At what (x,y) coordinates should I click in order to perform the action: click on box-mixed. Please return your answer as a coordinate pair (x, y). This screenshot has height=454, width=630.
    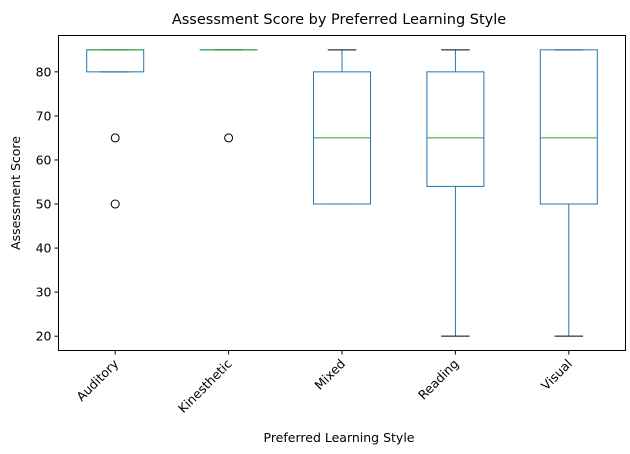
    Looking at the image, I should click on (342, 127).